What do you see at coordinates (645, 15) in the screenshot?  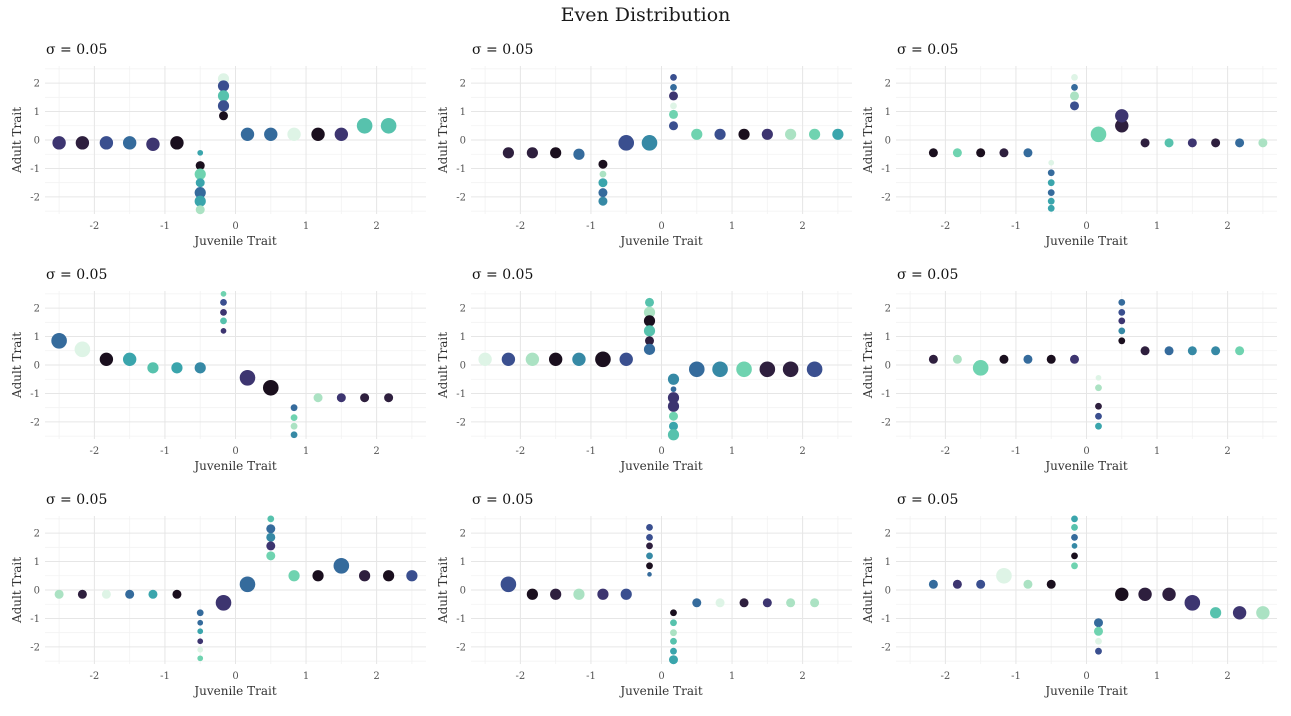 I see `figure-title: Even Distribution` at bounding box center [645, 15].